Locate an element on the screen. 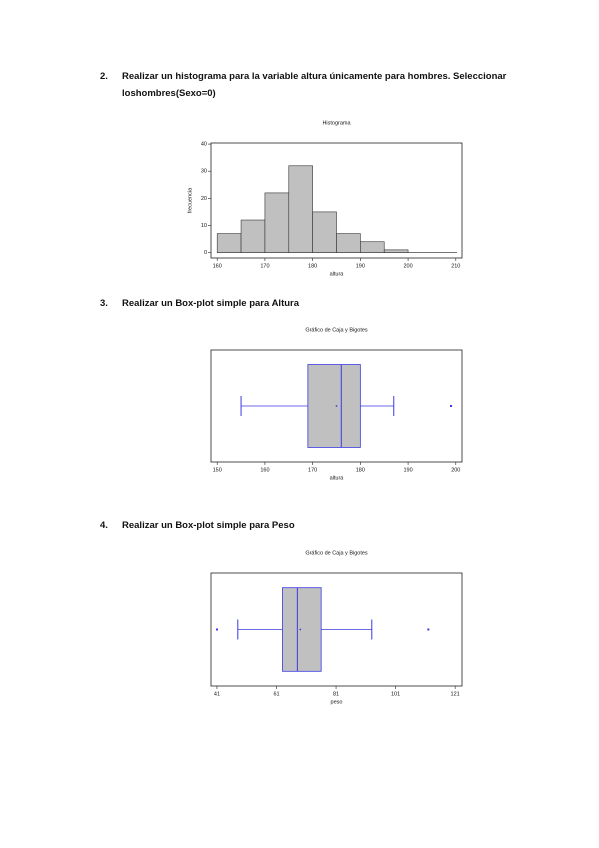 The height and width of the screenshot is (848, 599). x-tick-label: 121 is located at coordinates (455, 694).